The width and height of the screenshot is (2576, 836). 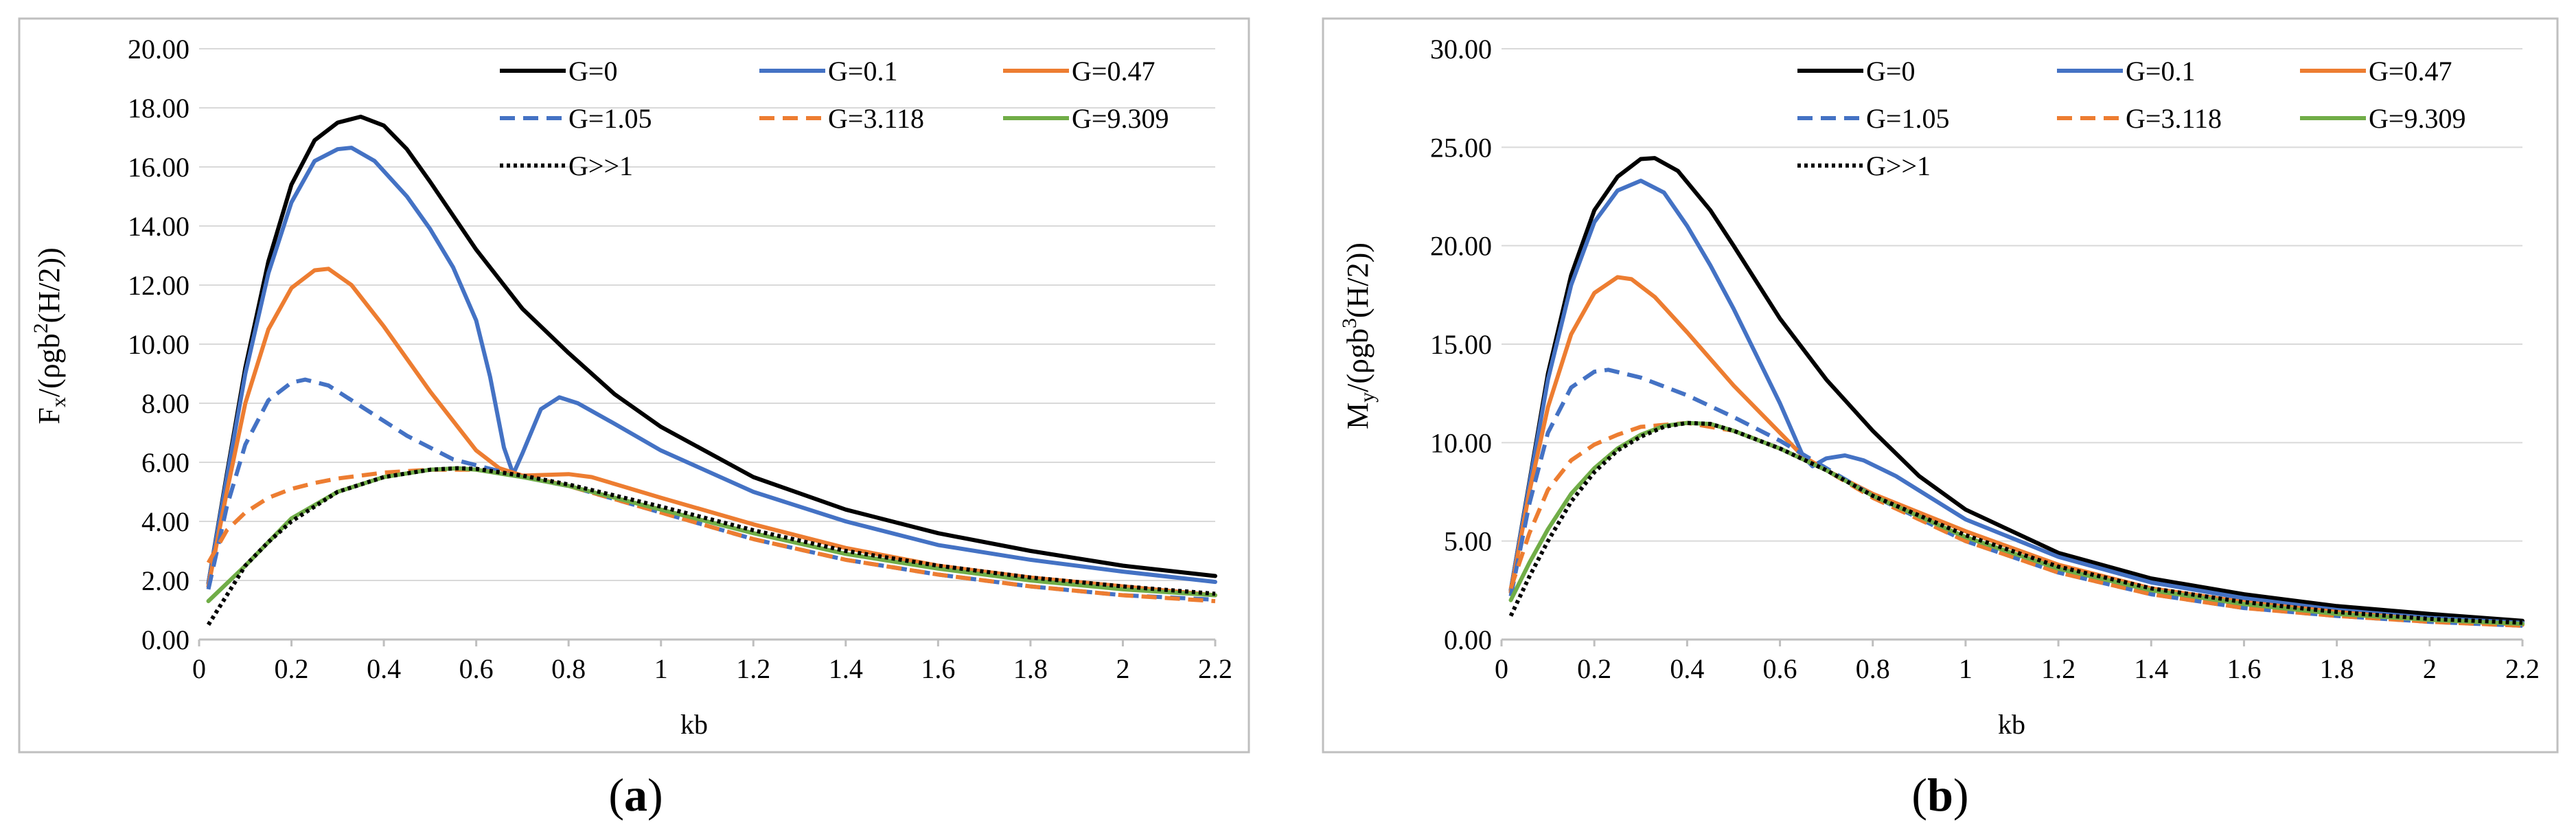 What do you see at coordinates (1873, 668) in the screenshot?
I see `chart-b-x-tick-label: 0.8` at bounding box center [1873, 668].